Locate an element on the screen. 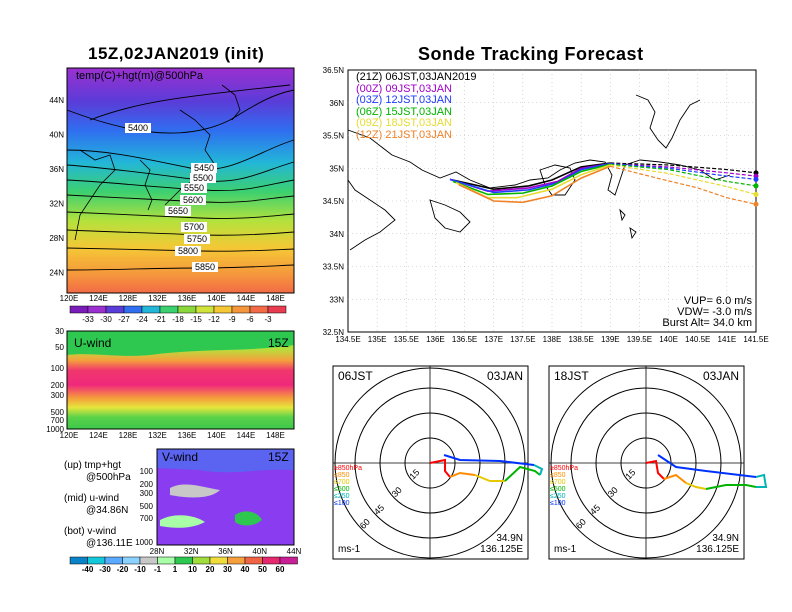  contour-label: 5850 is located at coordinates (205, 267).